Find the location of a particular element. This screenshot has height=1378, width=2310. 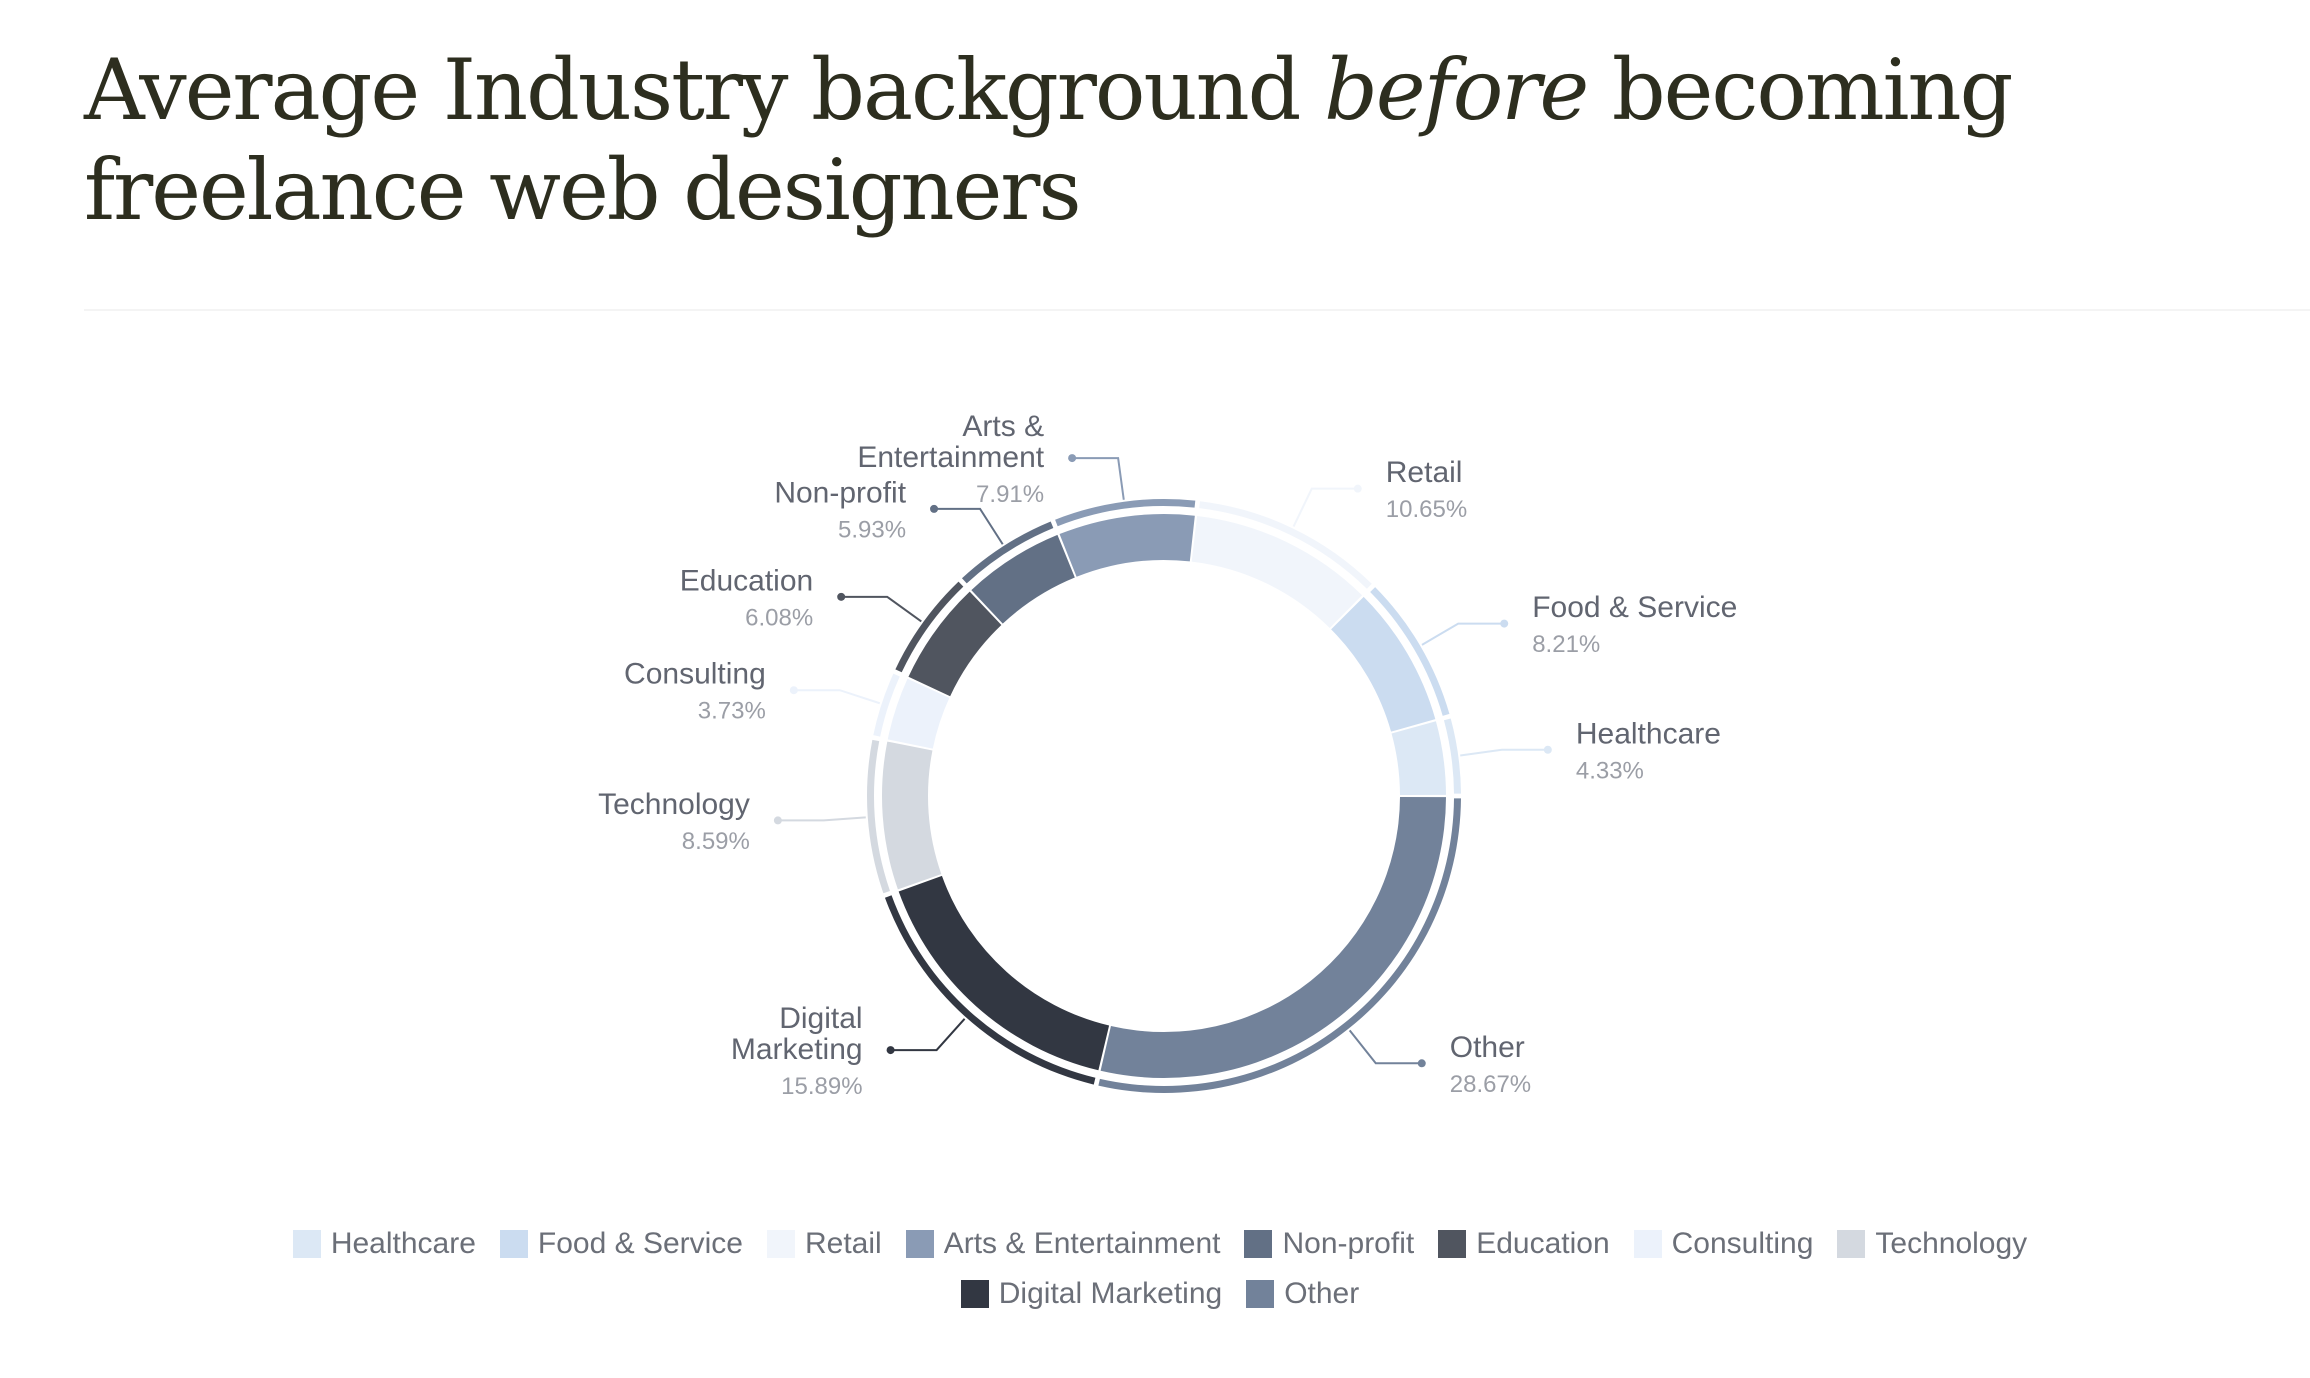

legend-item-technology: Technology is located at coordinates (1932, 1244).